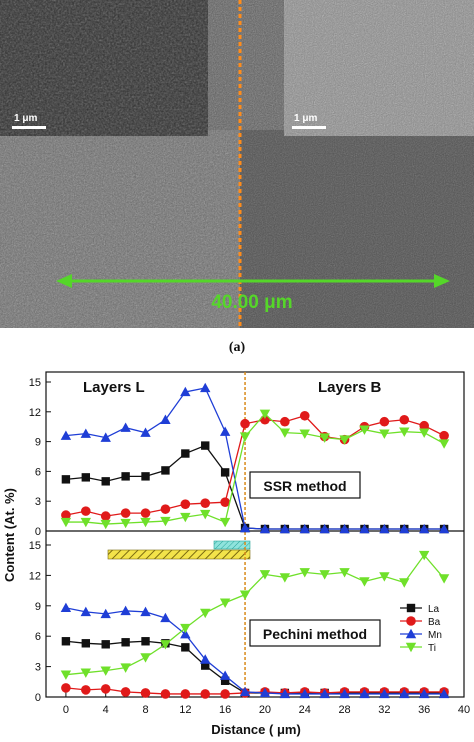 The width and height of the screenshot is (474, 742). Describe the element at coordinates (411, 633) in the screenshot. I see `legend-marker-mn` at that location.